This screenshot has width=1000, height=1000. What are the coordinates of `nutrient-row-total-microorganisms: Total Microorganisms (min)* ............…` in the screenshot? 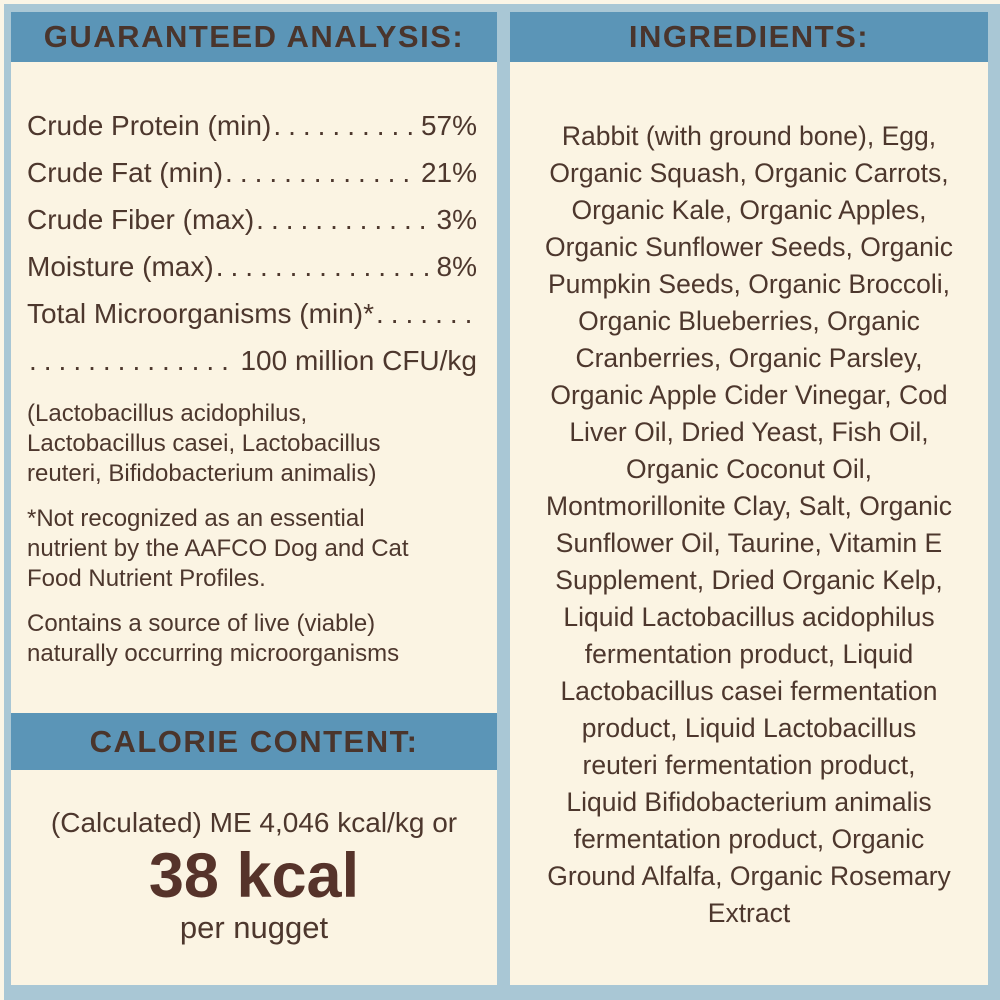 It's located at (252, 313).